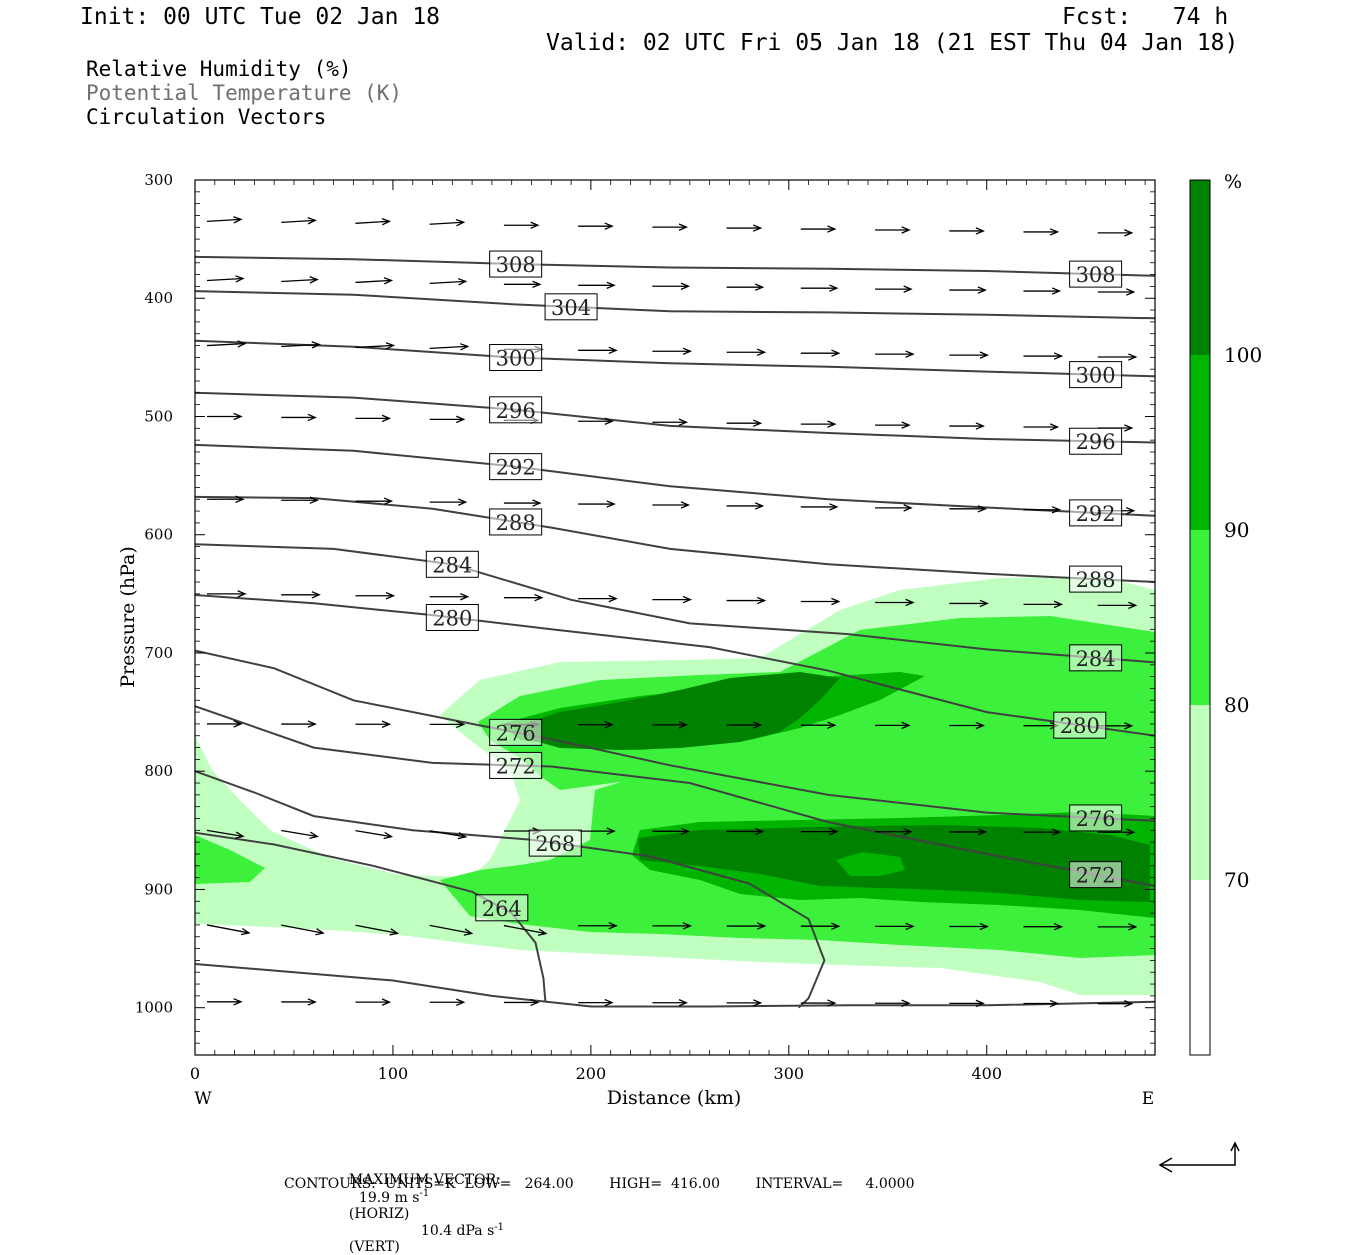  I want to click on horiz-tag: (HORIZ), so click(379, 1213).